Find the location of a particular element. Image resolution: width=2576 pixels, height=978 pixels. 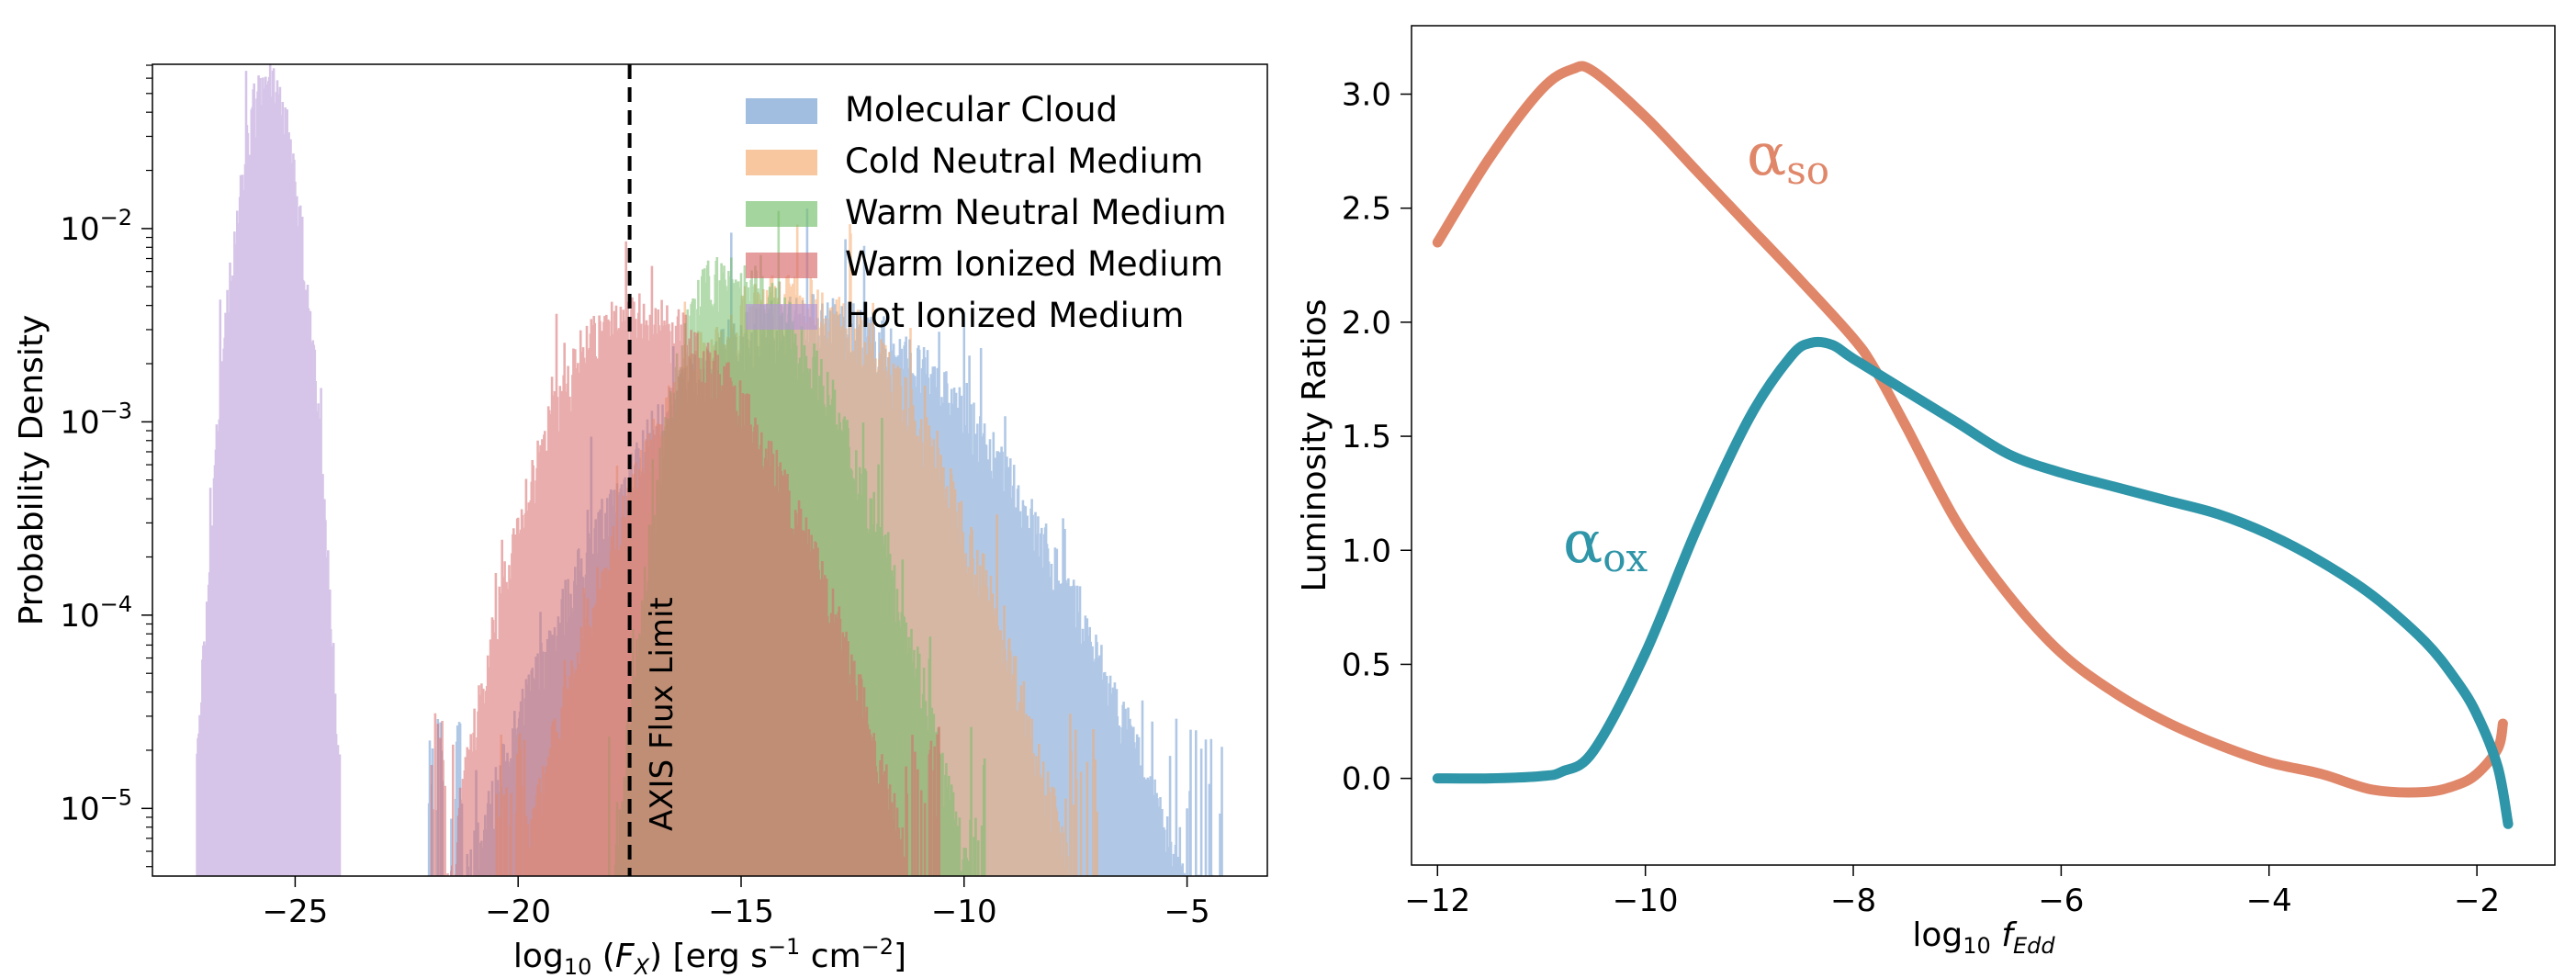

luminosity-y-ticks: 0.0 0.5 1.0 1.5 2.0 2.5 3.0 is located at coordinates (1377, 437).